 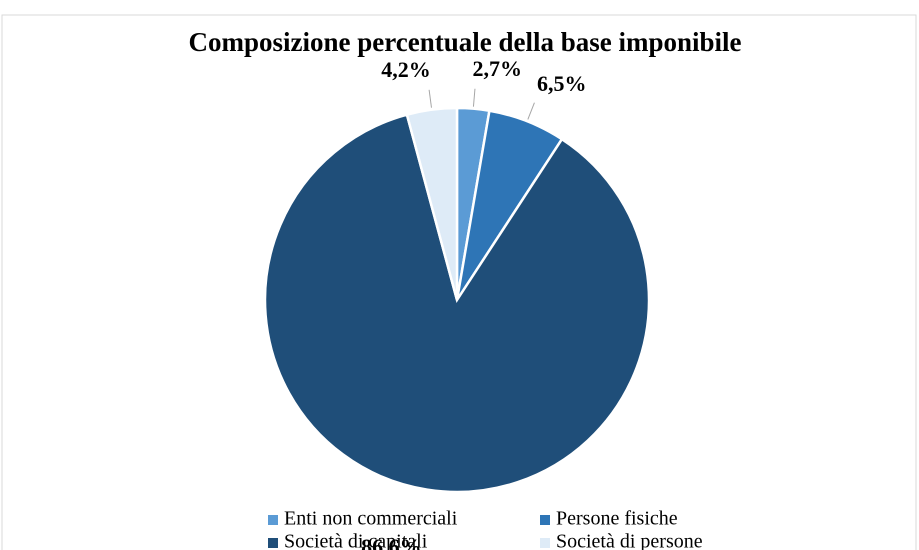 I want to click on legend-label: Società di persone, so click(x=629, y=540).